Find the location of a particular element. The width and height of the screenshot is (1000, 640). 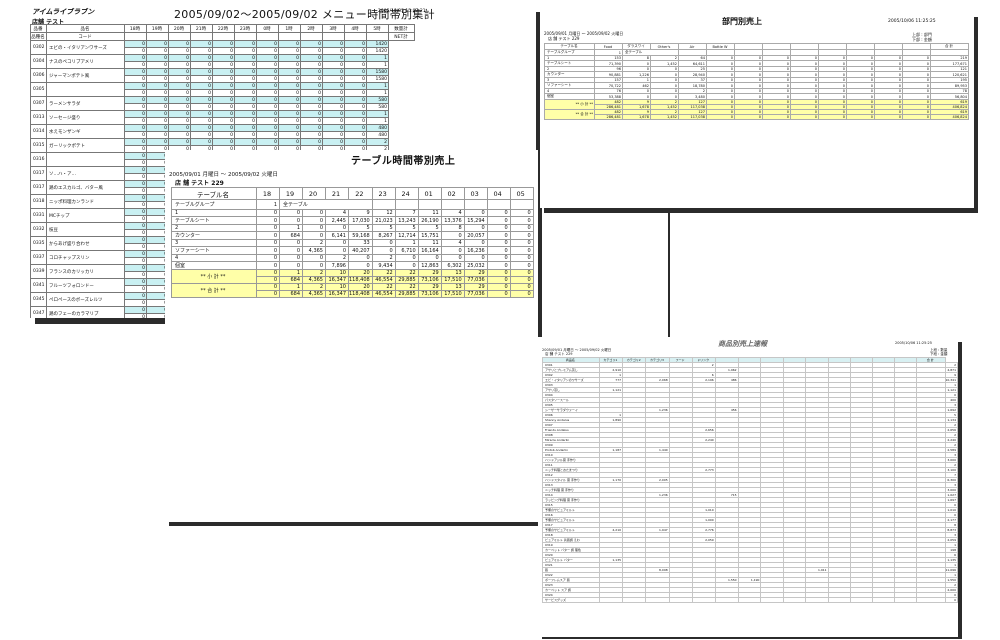

report-title: 商品別売上速報 is located at coordinates (742, 344).